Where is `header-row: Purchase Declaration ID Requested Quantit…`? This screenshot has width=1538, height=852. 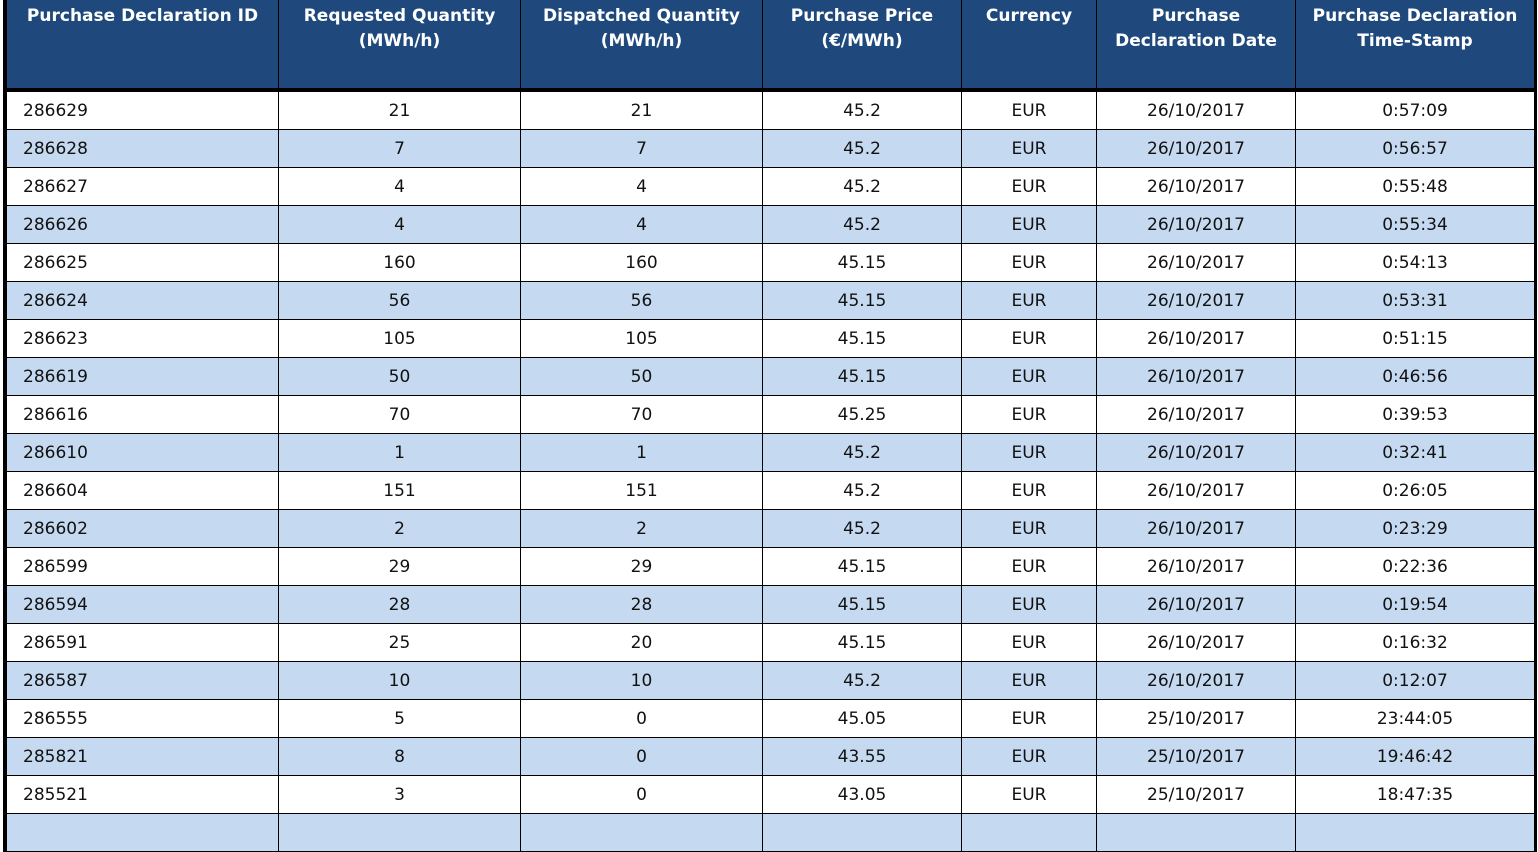
header-row: Purchase Declaration ID Requested Quantit… is located at coordinates (770, 46).